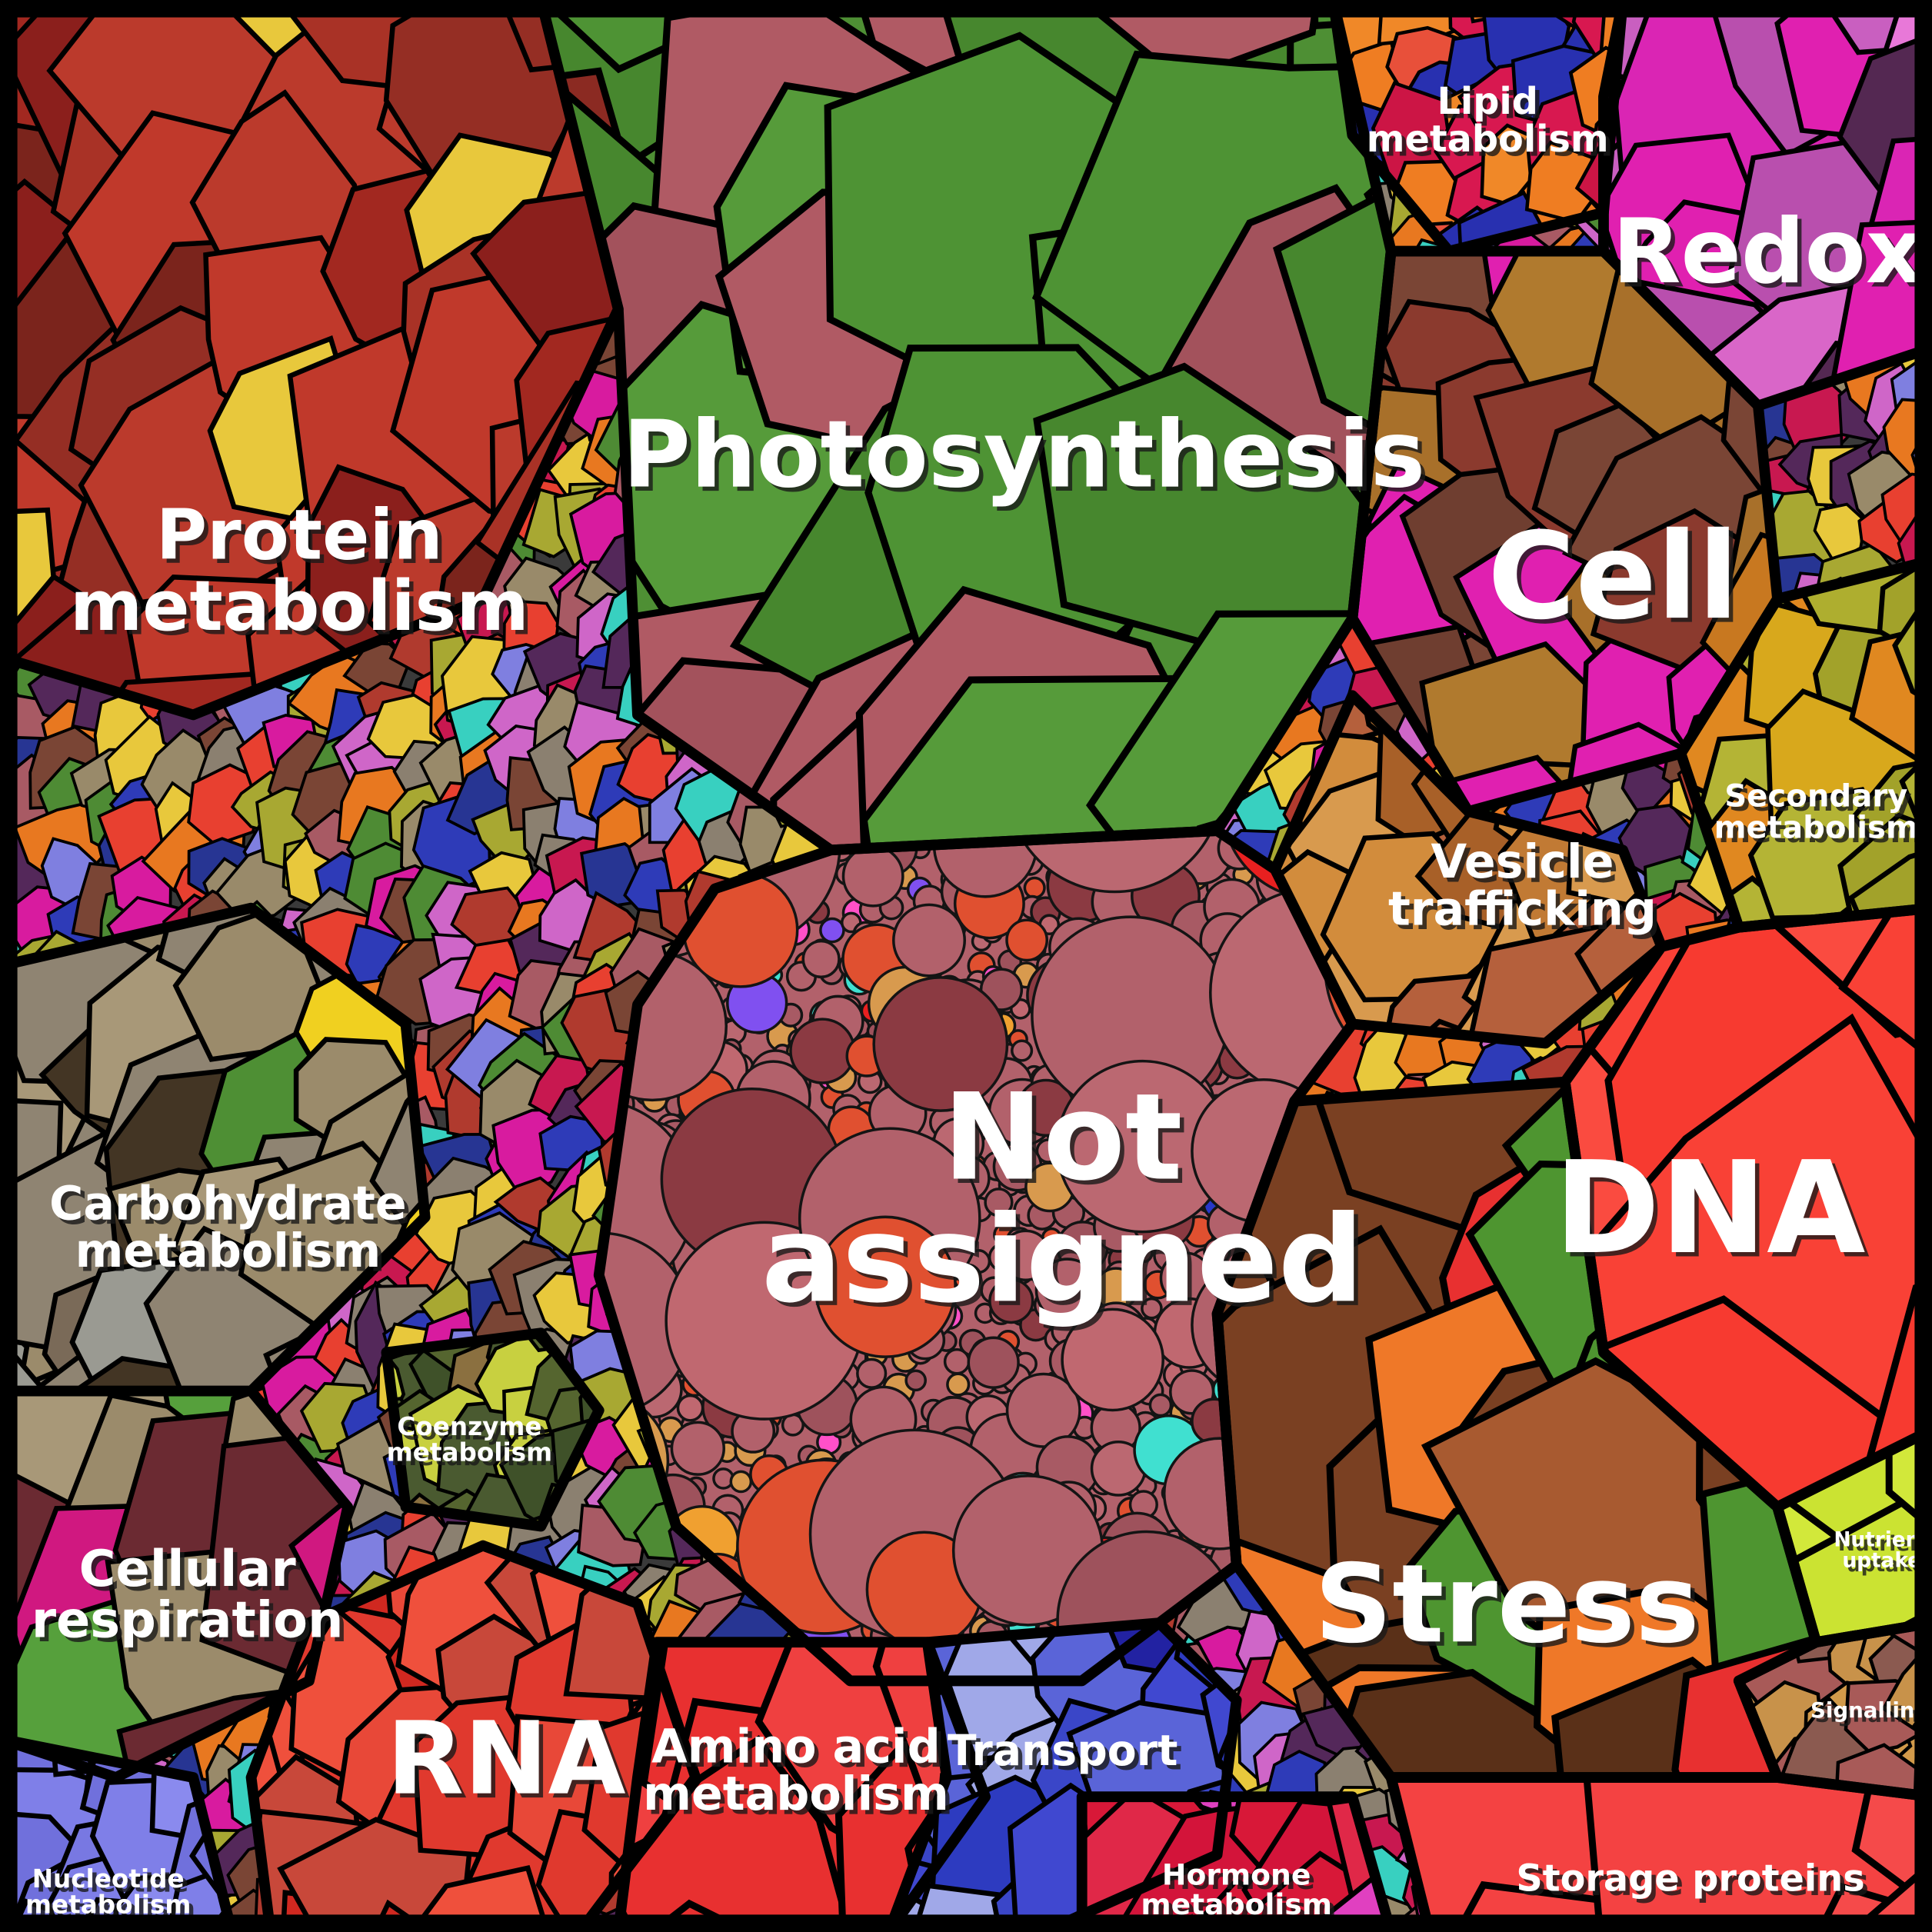  Describe the element at coordinates (1873, 1714) in the screenshot. I see `label-shadow: Signalling` at that location.